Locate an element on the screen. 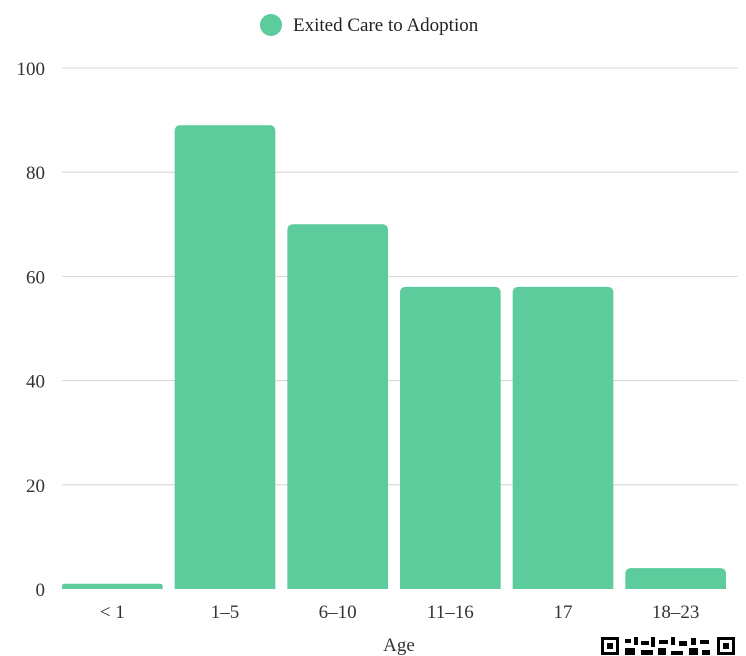  x-tick-label: < 1 is located at coordinates (112, 612).